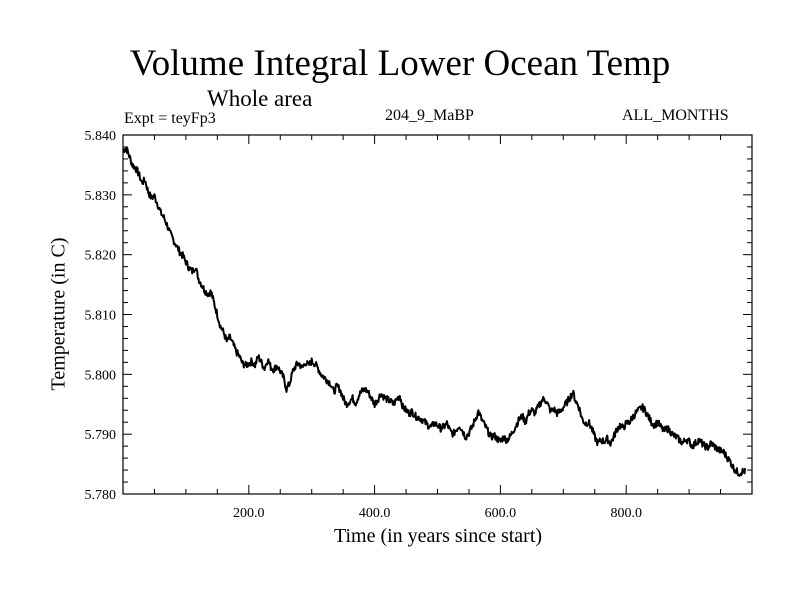 This screenshot has width=800, height=600. Describe the element at coordinates (101, 435) in the screenshot. I see `y-tick-label: 5.790` at that location.